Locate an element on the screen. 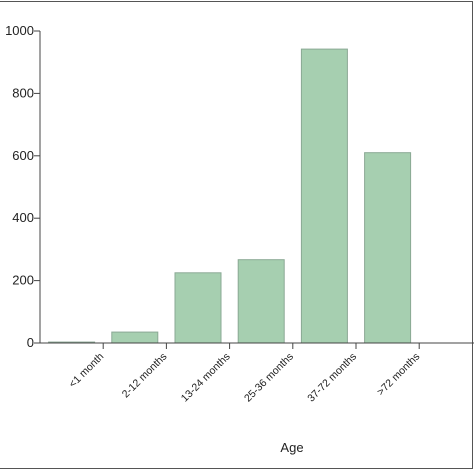 The height and width of the screenshot is (474, 474). y-tick-label: 200 is located at coordinates (23, 280).